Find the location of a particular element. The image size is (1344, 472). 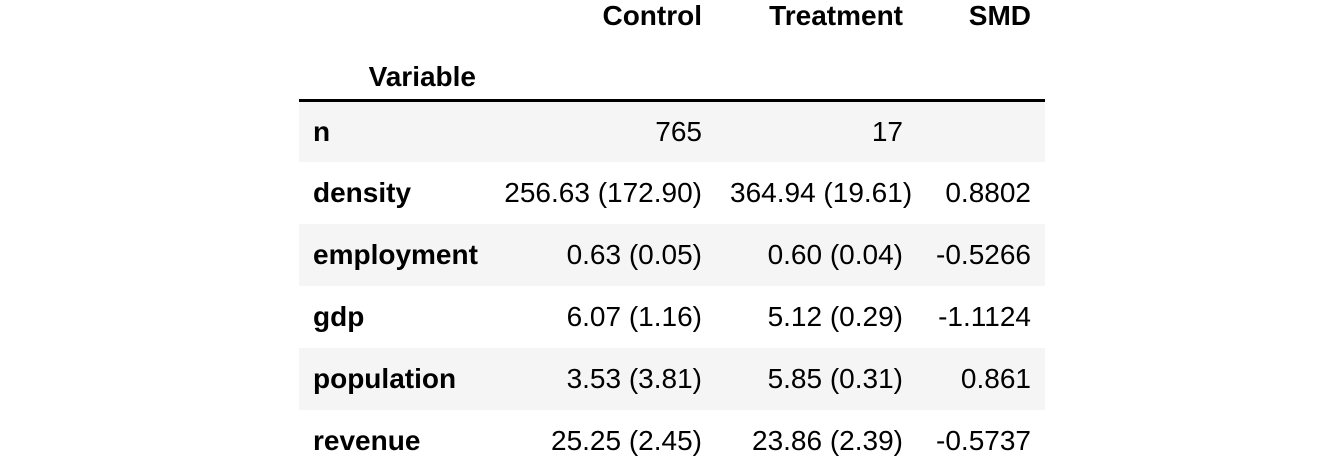

cell-treatment: 5.12 (0.29) is located at coordinates (835, 316).